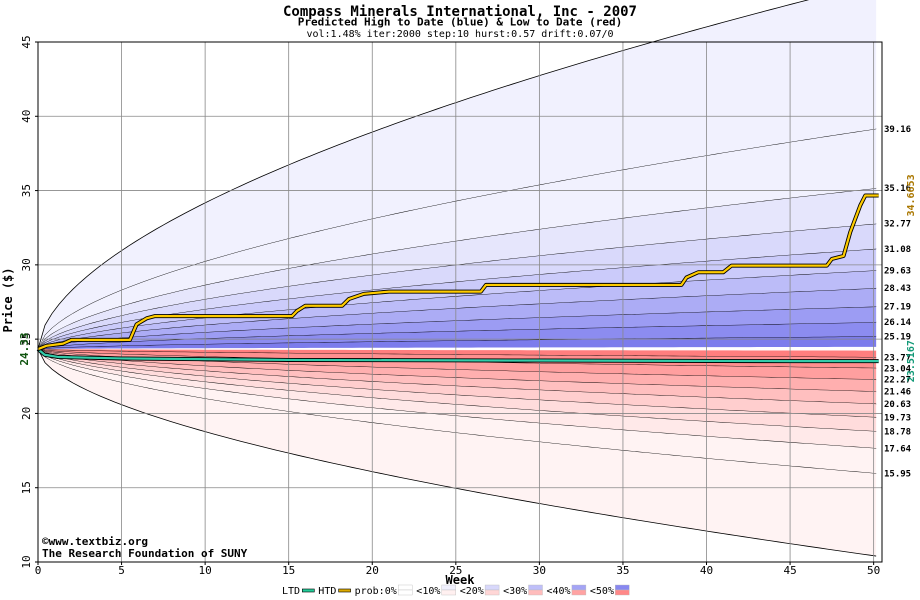 The width and height of the screenshot is (920, 600). What do you see at coordinates (898, 449) in the screenshot?
I see `band-label: 17.64` at bounding box center [898, 449].